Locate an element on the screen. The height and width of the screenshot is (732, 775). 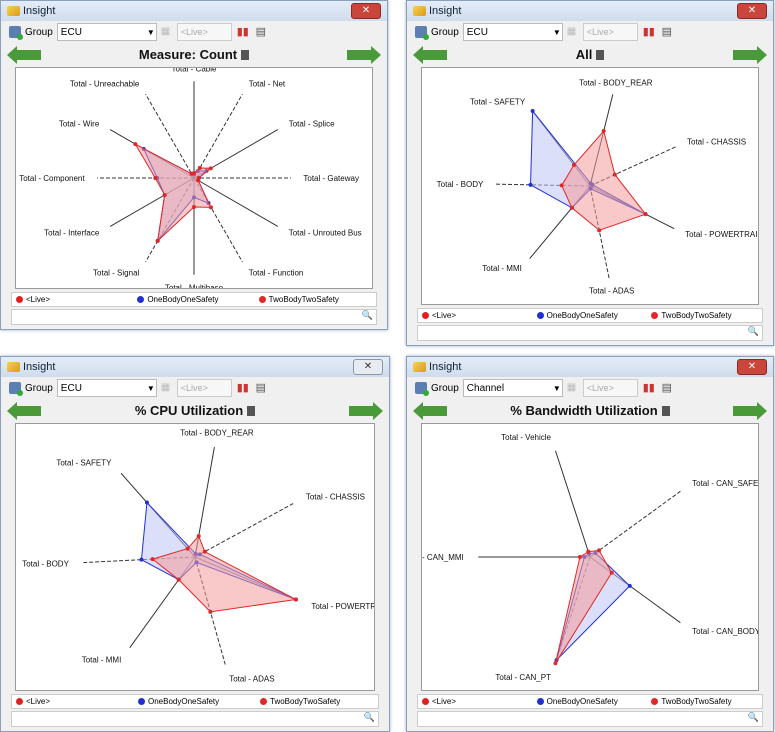
measure-title: % CPU Utilization is located at coordinates (189, 410).